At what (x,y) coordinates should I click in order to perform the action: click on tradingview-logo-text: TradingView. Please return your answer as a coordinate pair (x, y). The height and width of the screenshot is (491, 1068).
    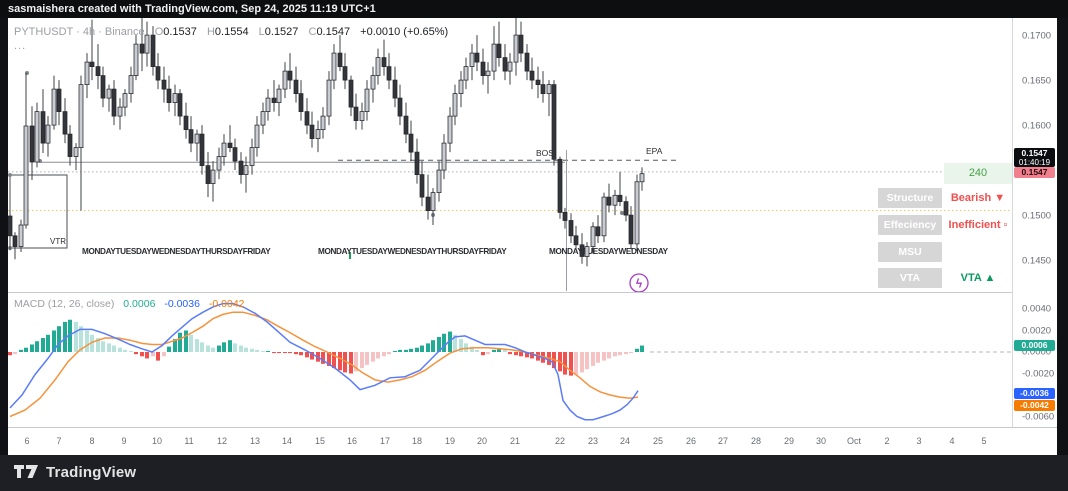
    Looking at the image, I should click on (91, 472).